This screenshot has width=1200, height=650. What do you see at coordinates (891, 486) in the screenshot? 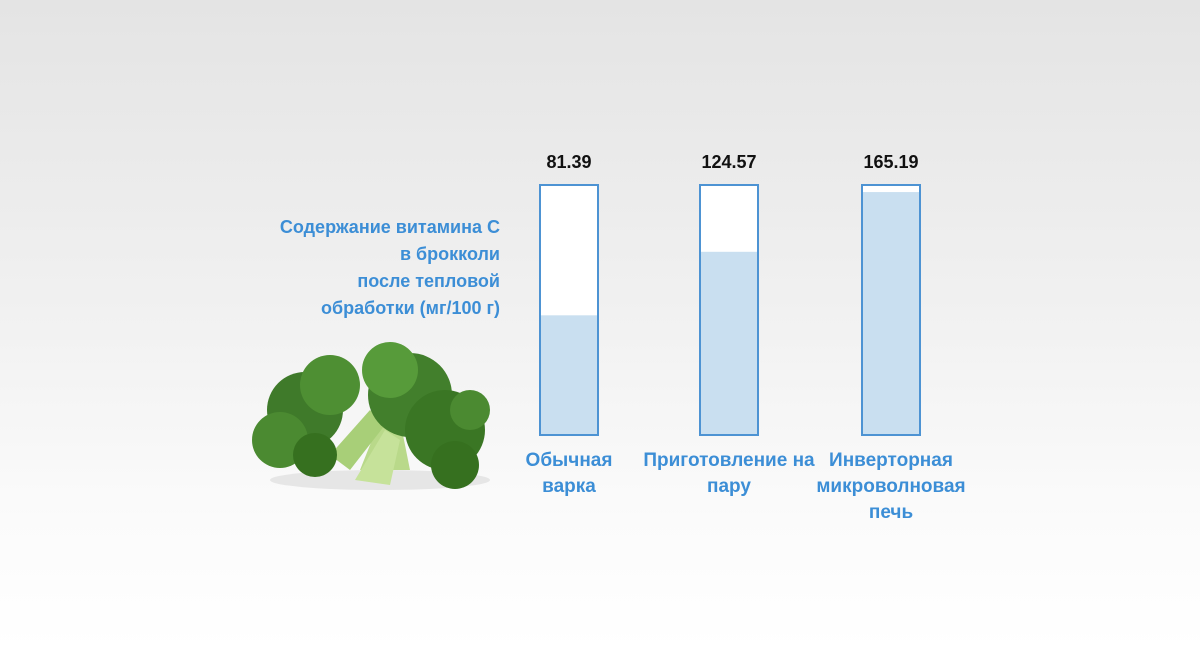
I see `category-label: Инверторная микроволновая печь` at bounding box center [891, 486].